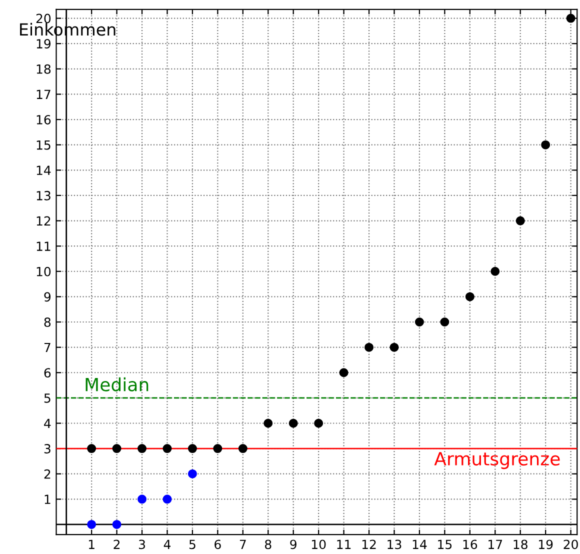 The image size is (580, 554). What do you see at coordinates (445, 545) in the screenshot?
I see `x-tick-label: 15` at bounding box center [445, 545].